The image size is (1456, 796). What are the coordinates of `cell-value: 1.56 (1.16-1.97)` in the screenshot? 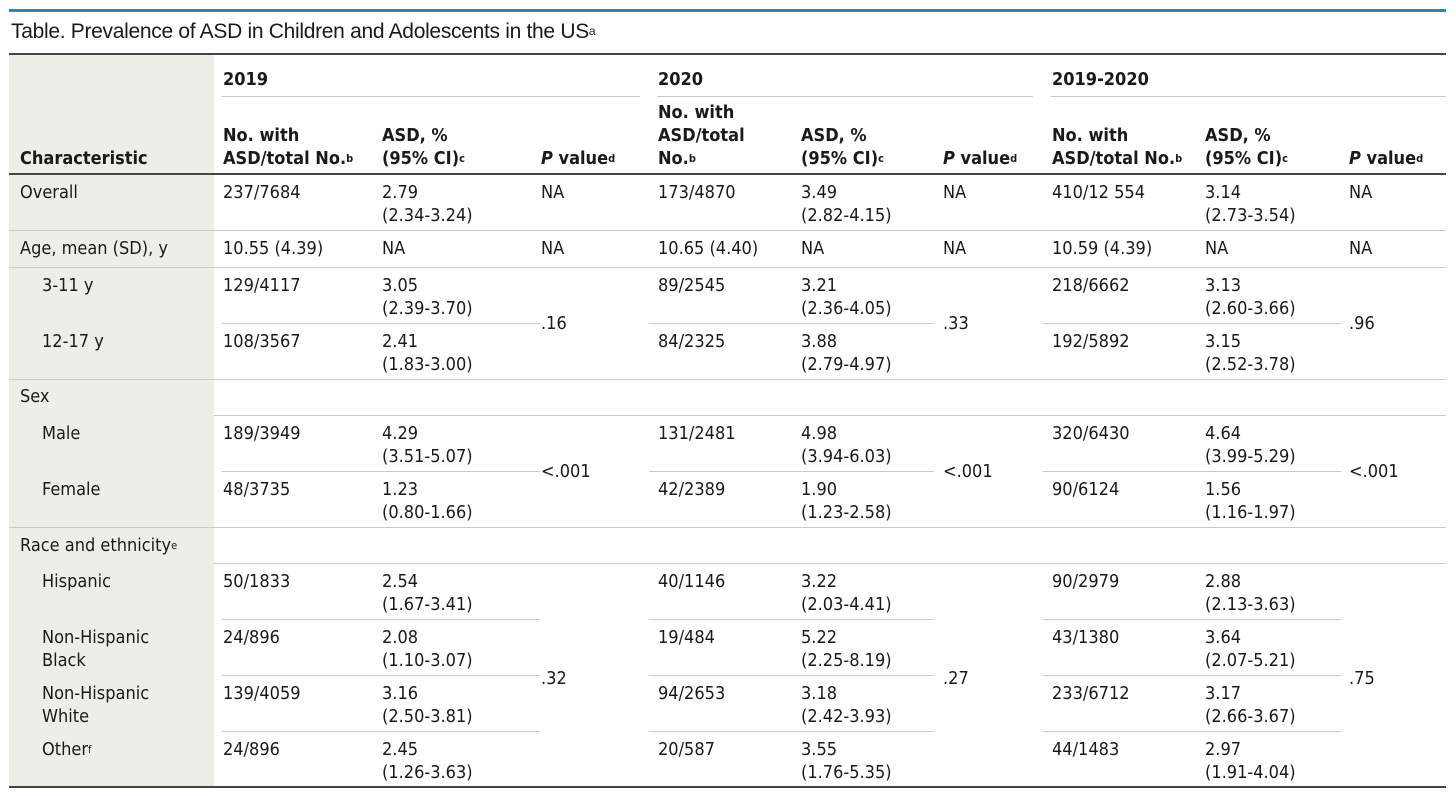 It's located at (1250, 501).